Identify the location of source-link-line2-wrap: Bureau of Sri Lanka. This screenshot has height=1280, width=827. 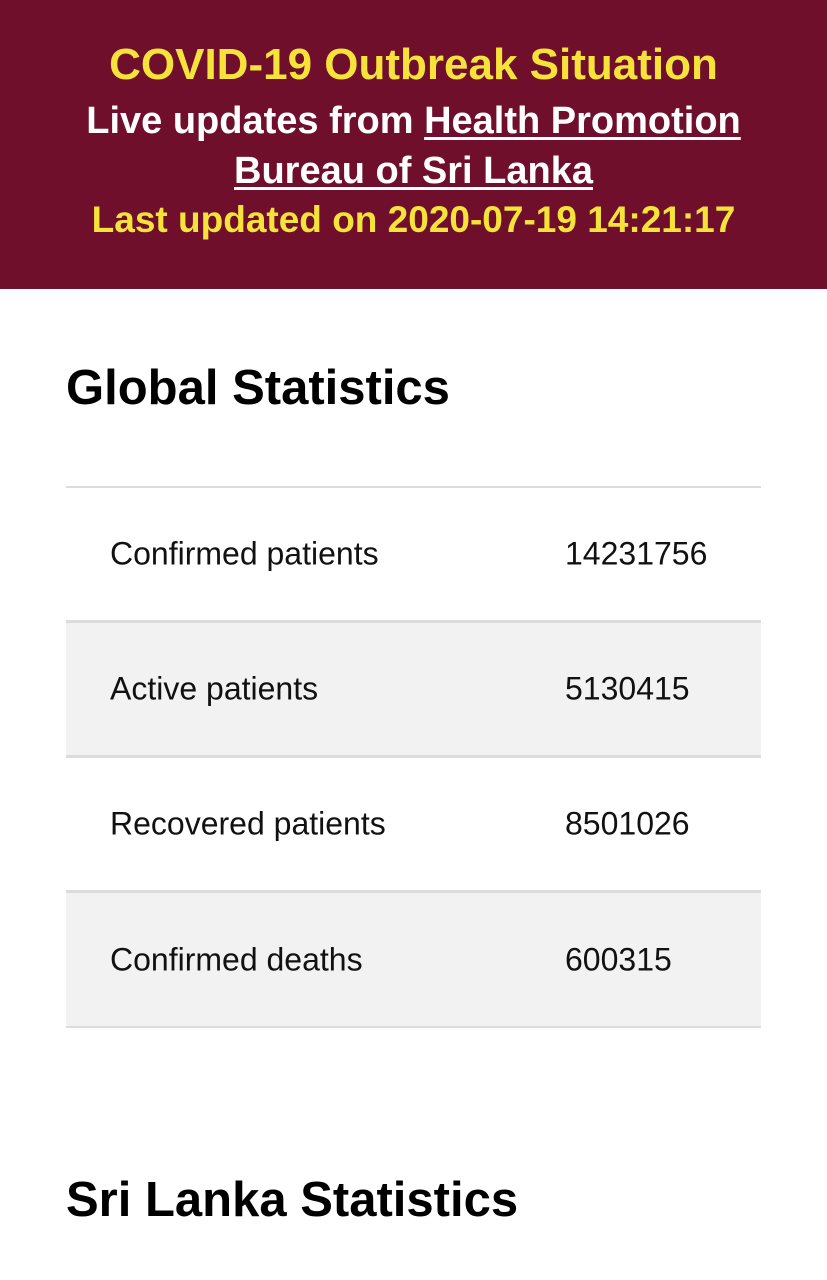
(413, 171).